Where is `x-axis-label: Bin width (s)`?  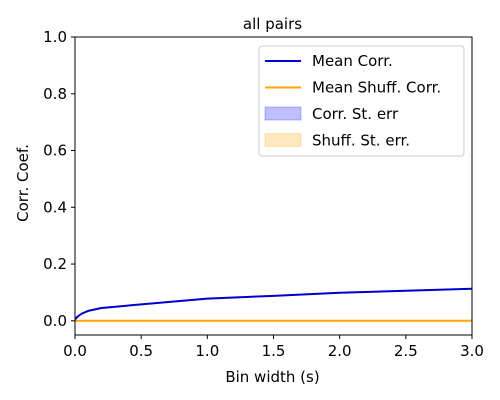
x-axis-label: Bin width (s) is located at coordinates (272, 377).